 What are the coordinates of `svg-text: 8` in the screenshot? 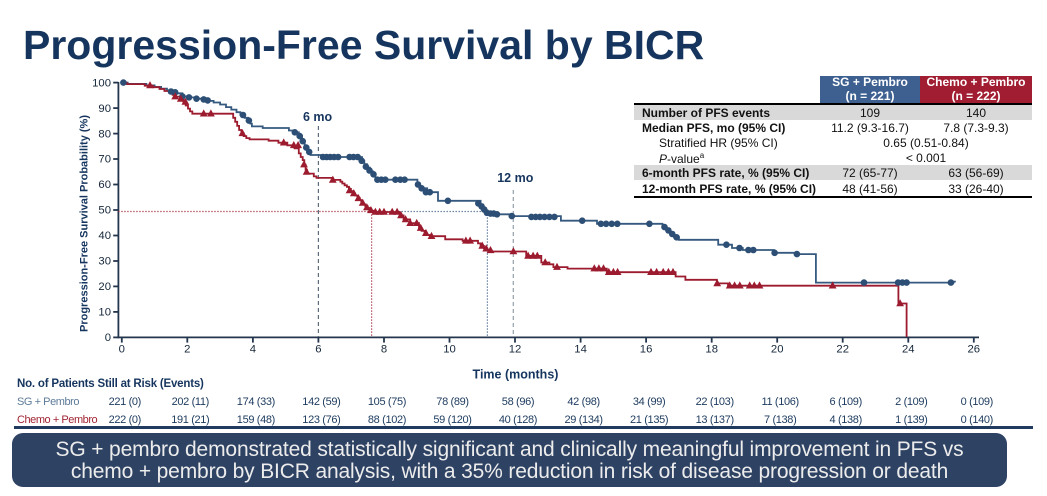 It's located at (384, 350).